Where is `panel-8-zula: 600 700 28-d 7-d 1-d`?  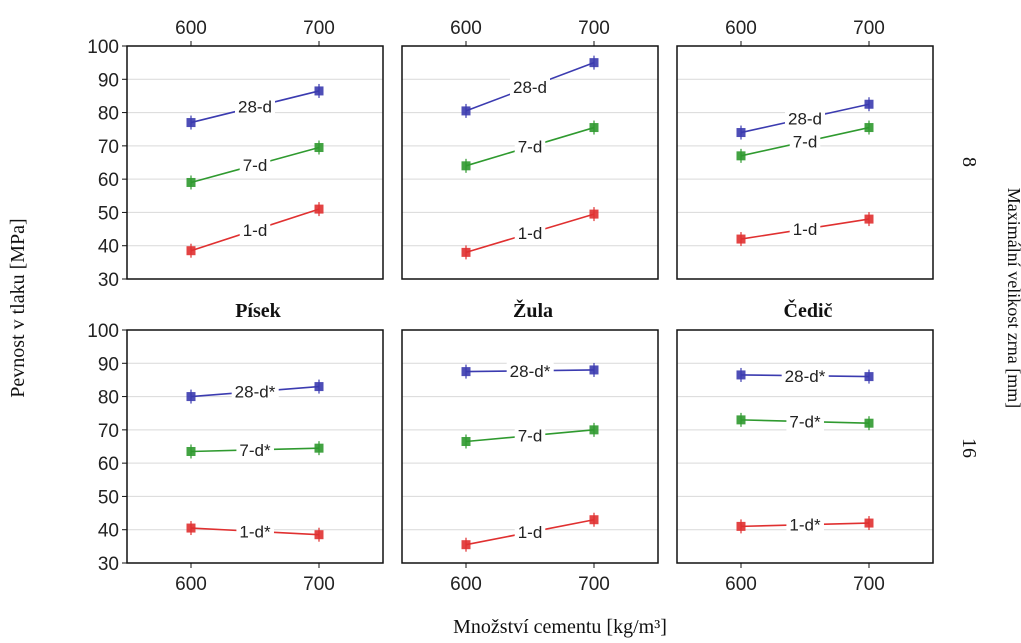 panel-8-zula: 600 700 28-d 7-d 1-d is located at coordinates (530, 149).